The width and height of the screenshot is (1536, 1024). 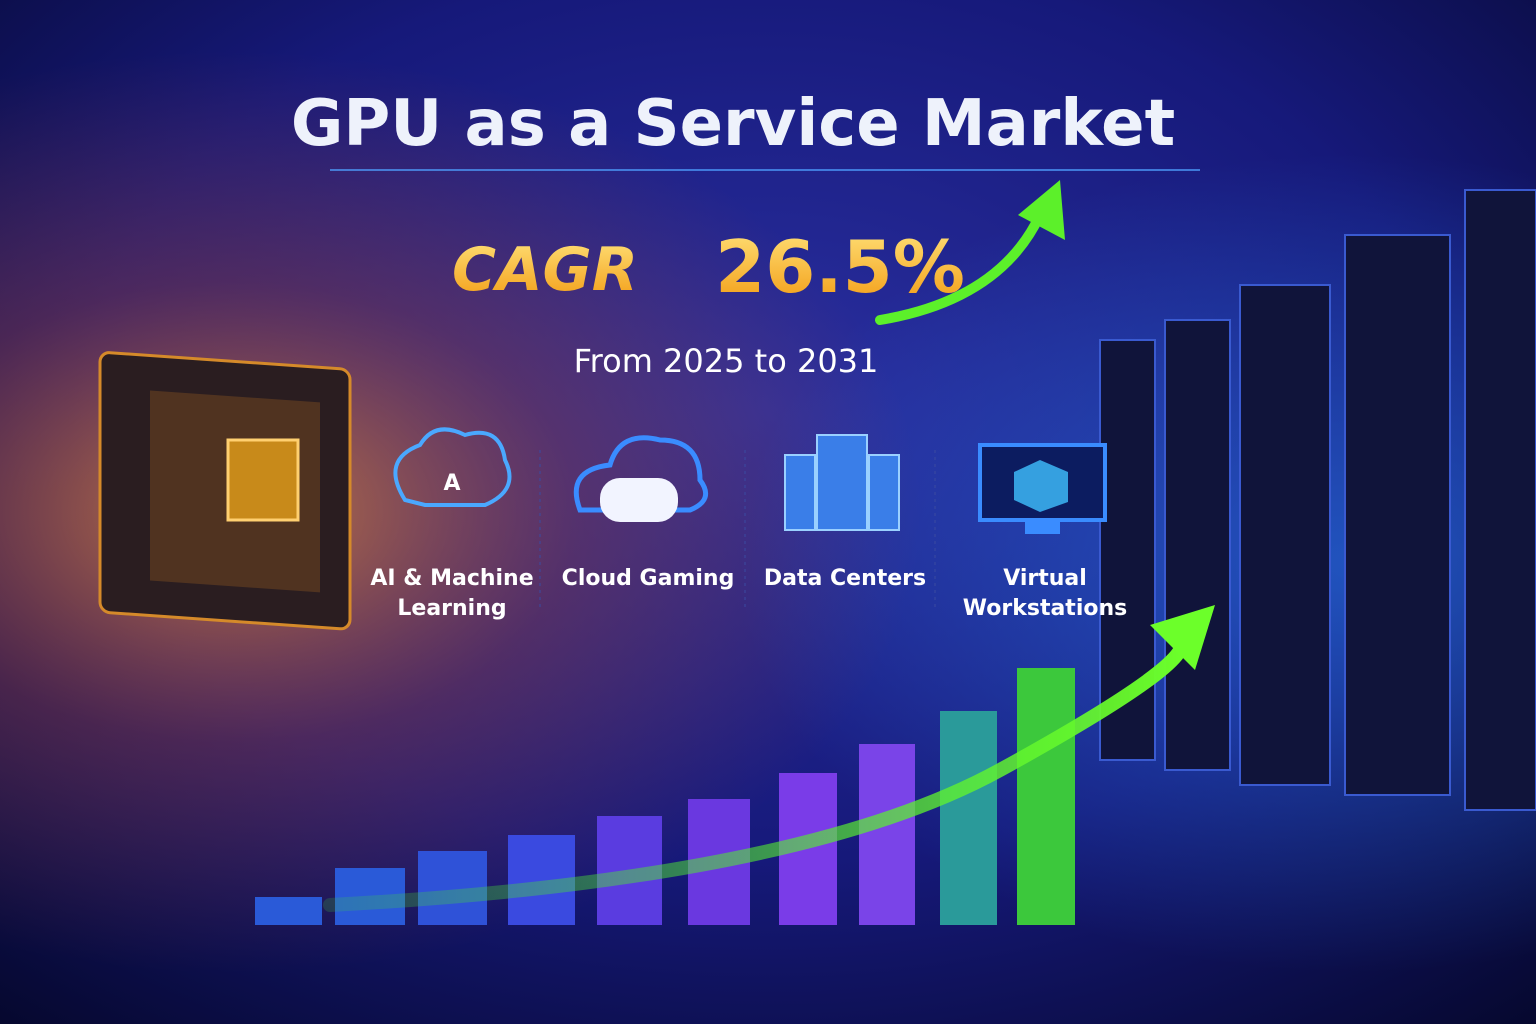 I want to click on icon-data-centers, so click(x=842, y=482).